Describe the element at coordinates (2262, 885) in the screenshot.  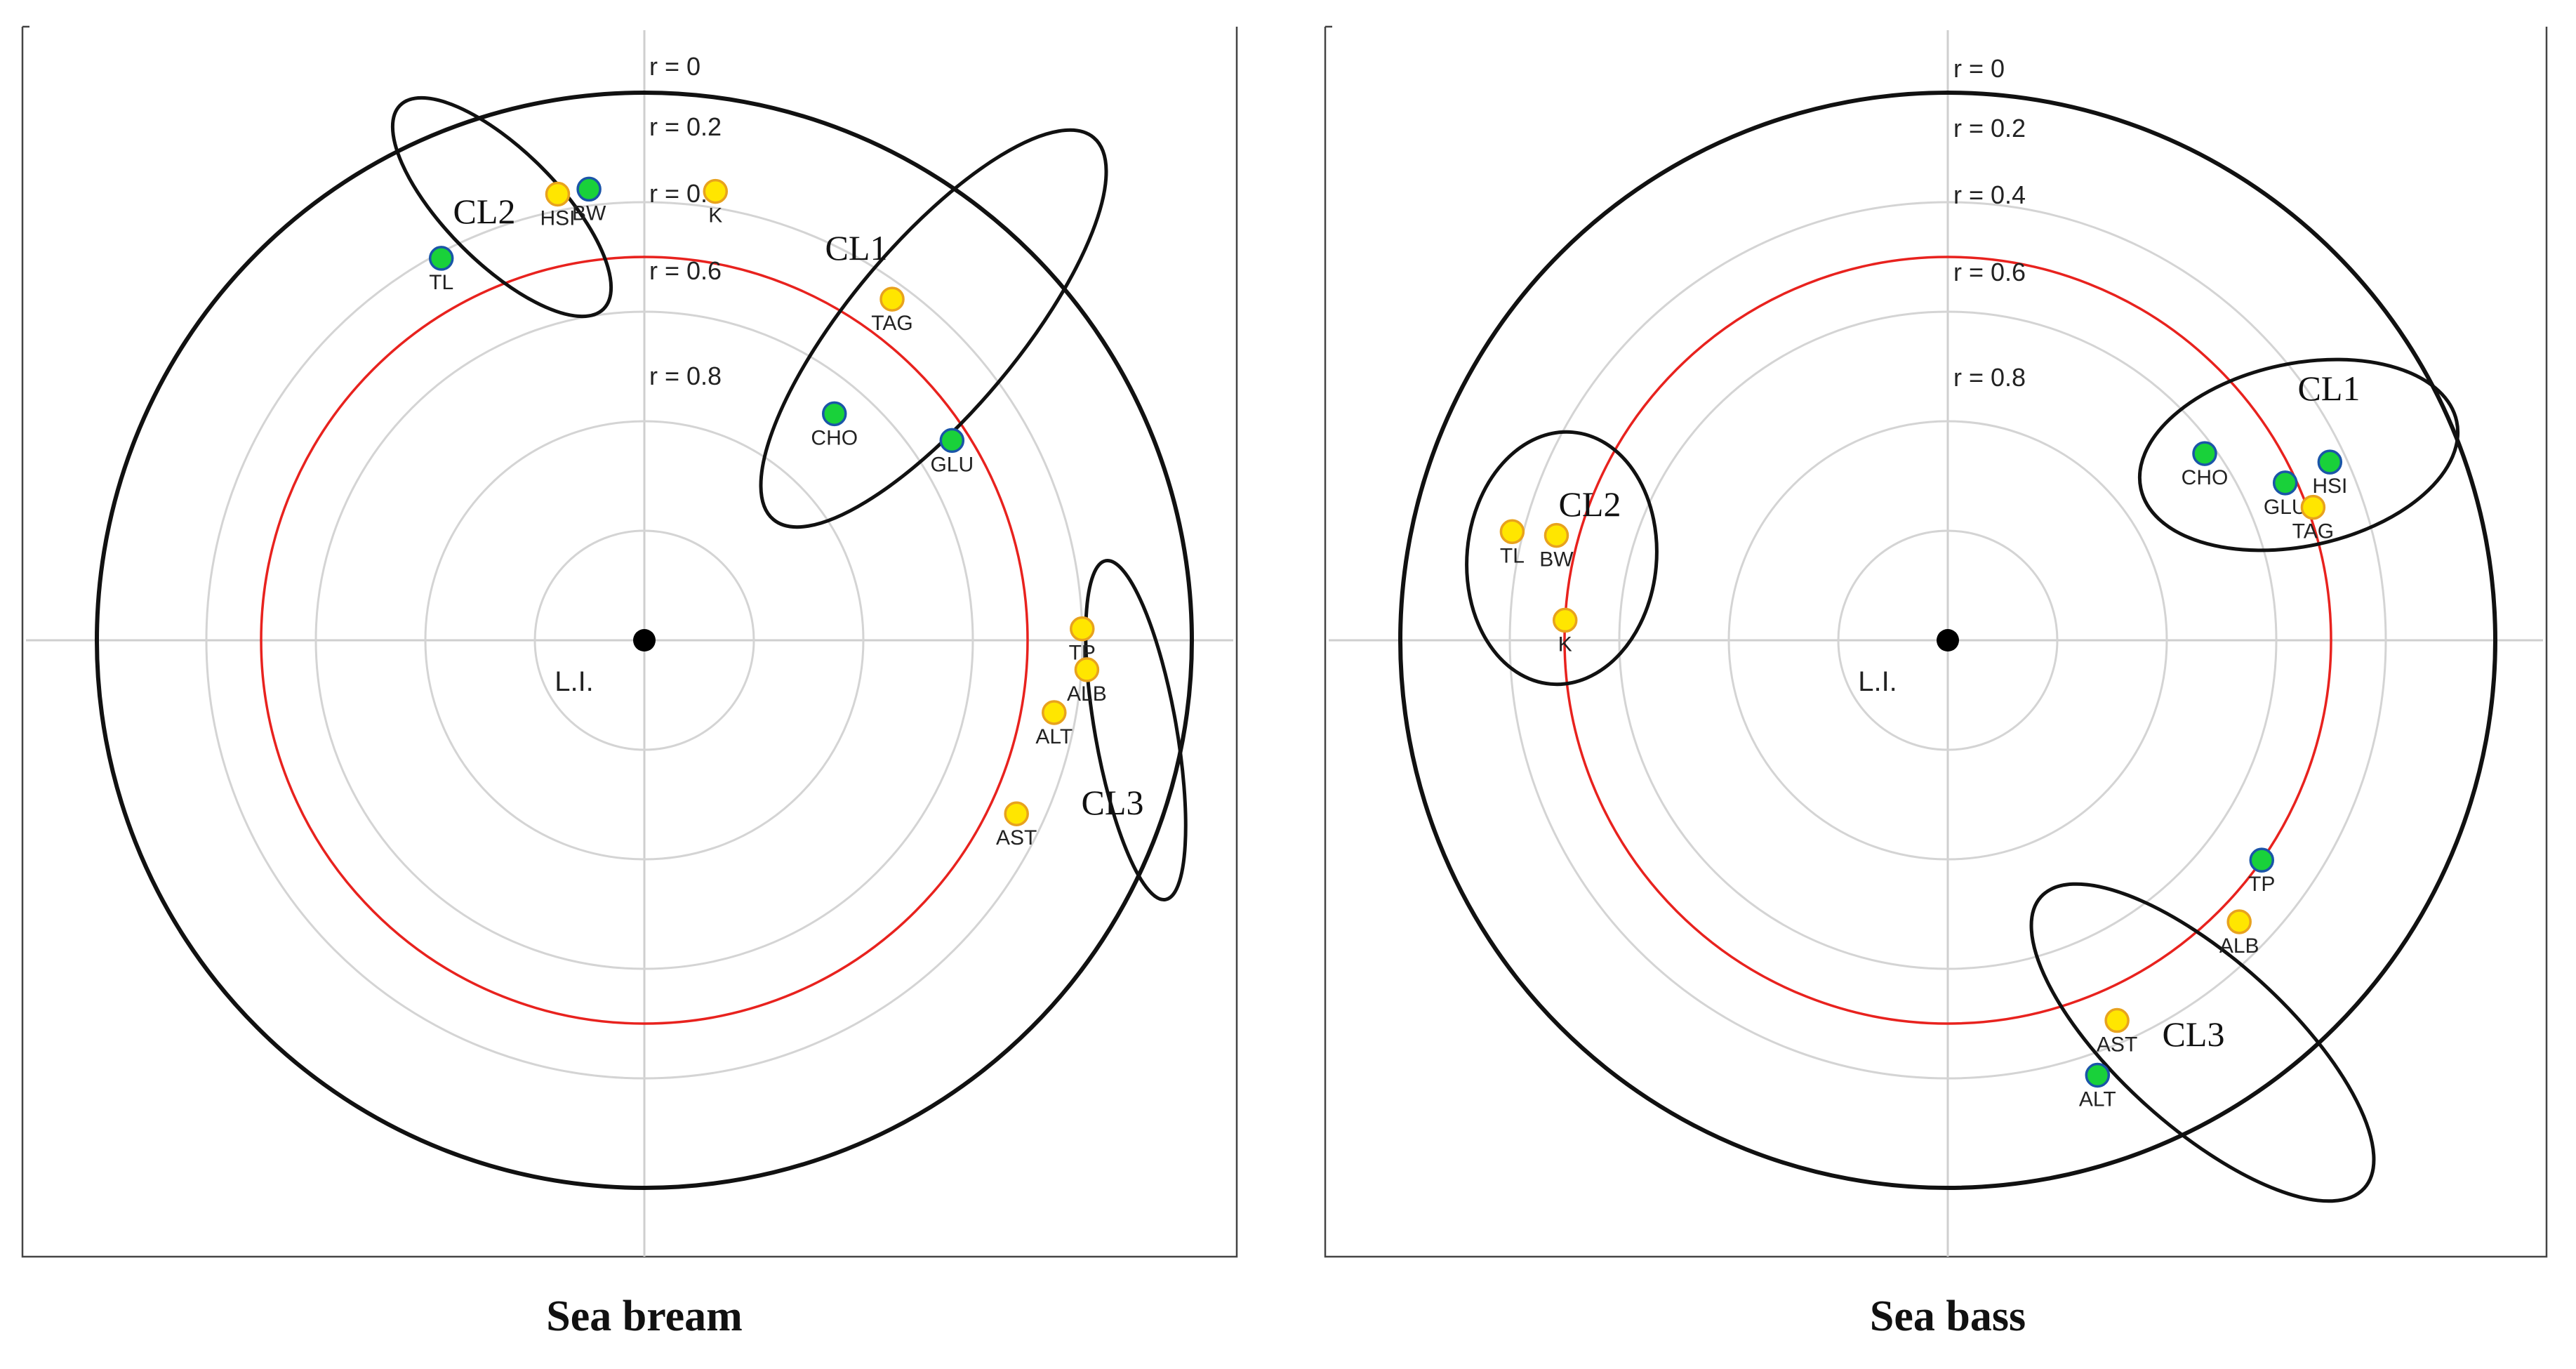
I see `point-label-tp: TP` at that location.